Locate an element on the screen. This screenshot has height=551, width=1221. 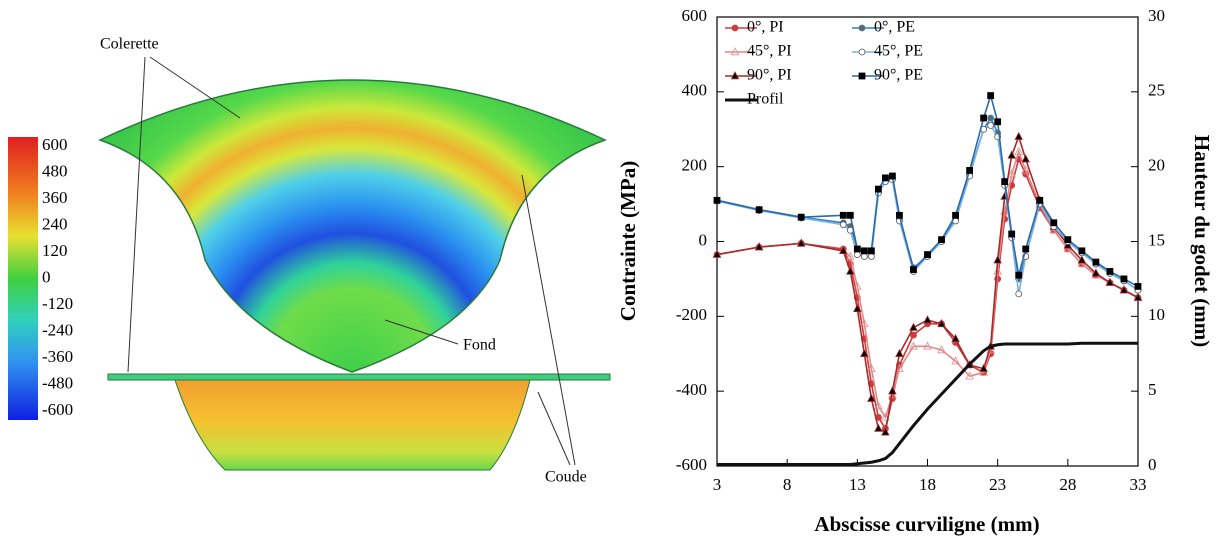
colorbar-tick-label: 600 is located at coordinates (55, 144).